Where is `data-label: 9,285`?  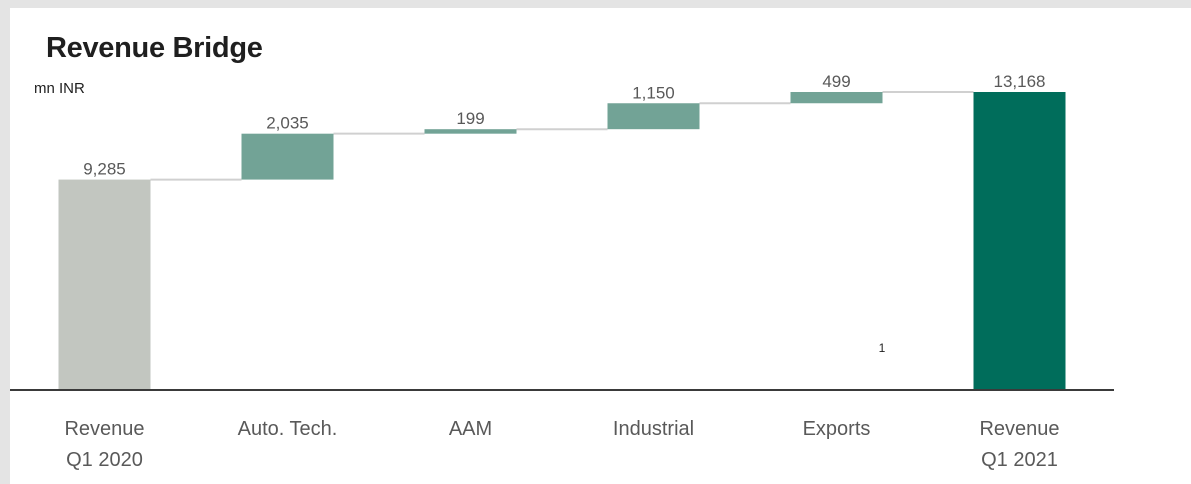
data-label: 9,285 is located at coordinates (104, 169).